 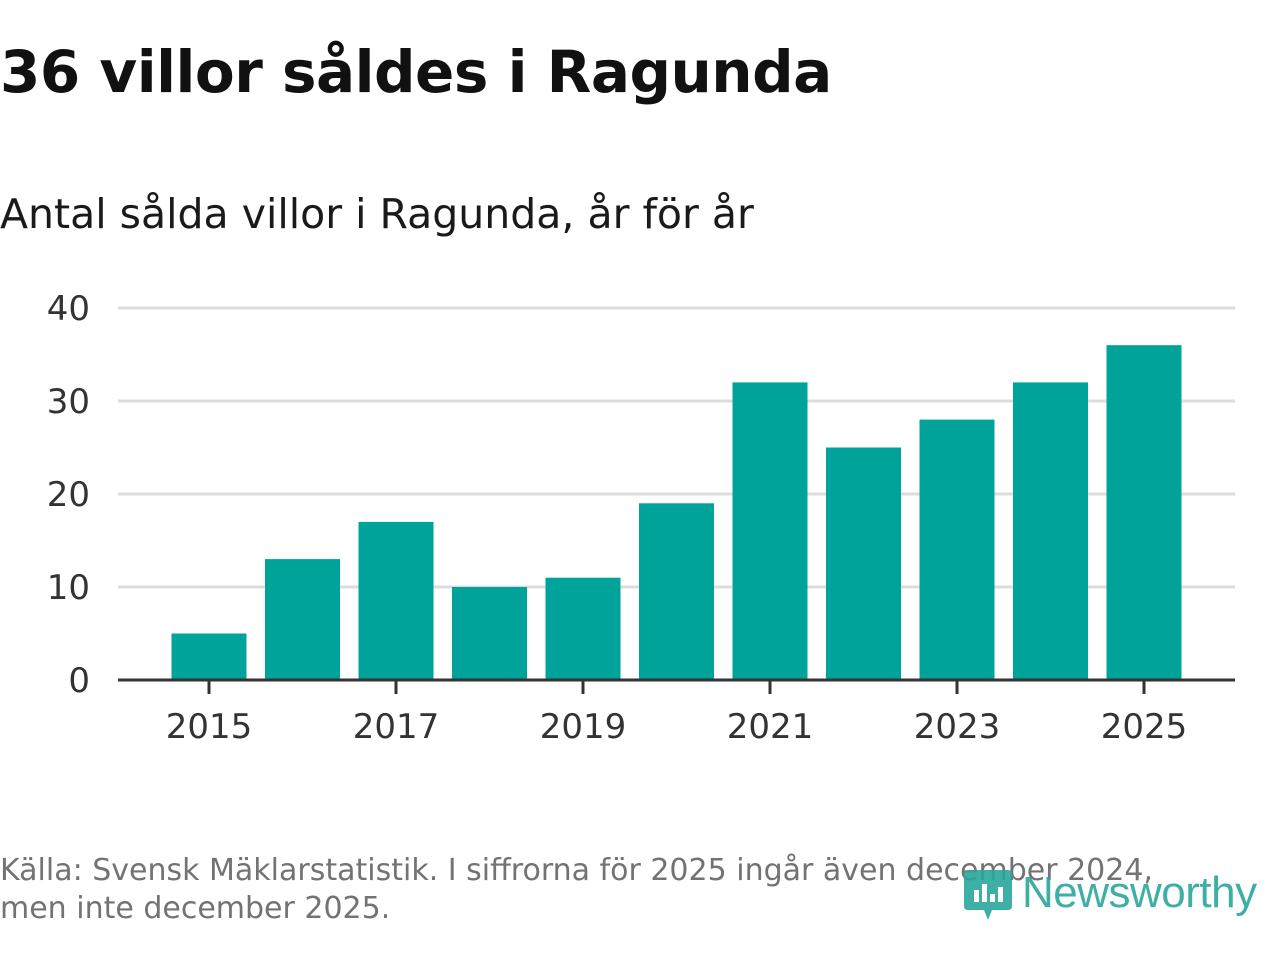 I want to click on x-tick-label-2019: 2019, so click(x=583, y=727).